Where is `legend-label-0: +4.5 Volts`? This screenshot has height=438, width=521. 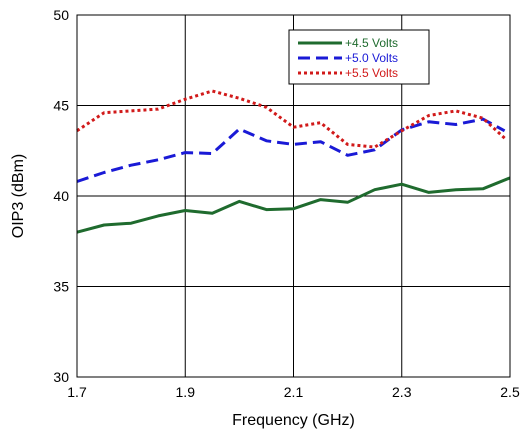
legend-label-0: +4.5 Volts is located at coordinates (371, 43).